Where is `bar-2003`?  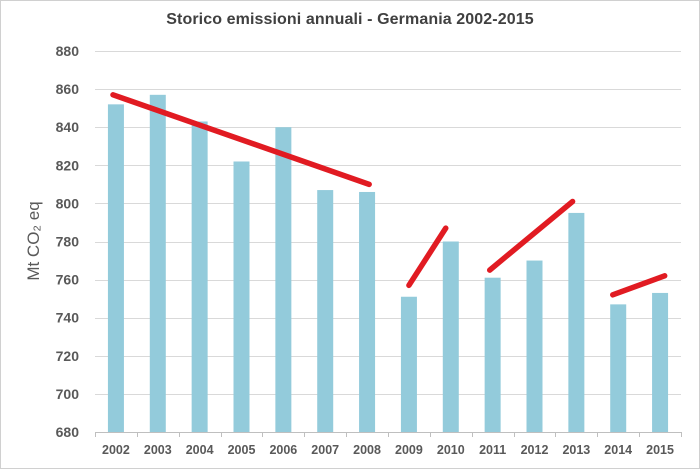
bar-2003 is located at coordinates (157, 263).